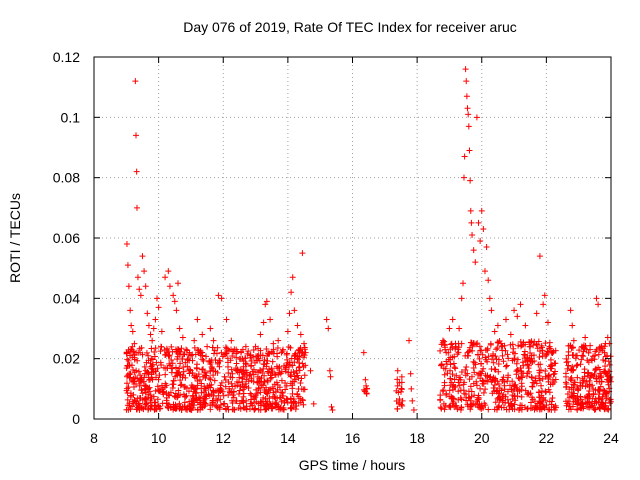 The height and width of the screenshot is (480, 640). I want to click on y-tick-label: 0.04, so click(66, 298).